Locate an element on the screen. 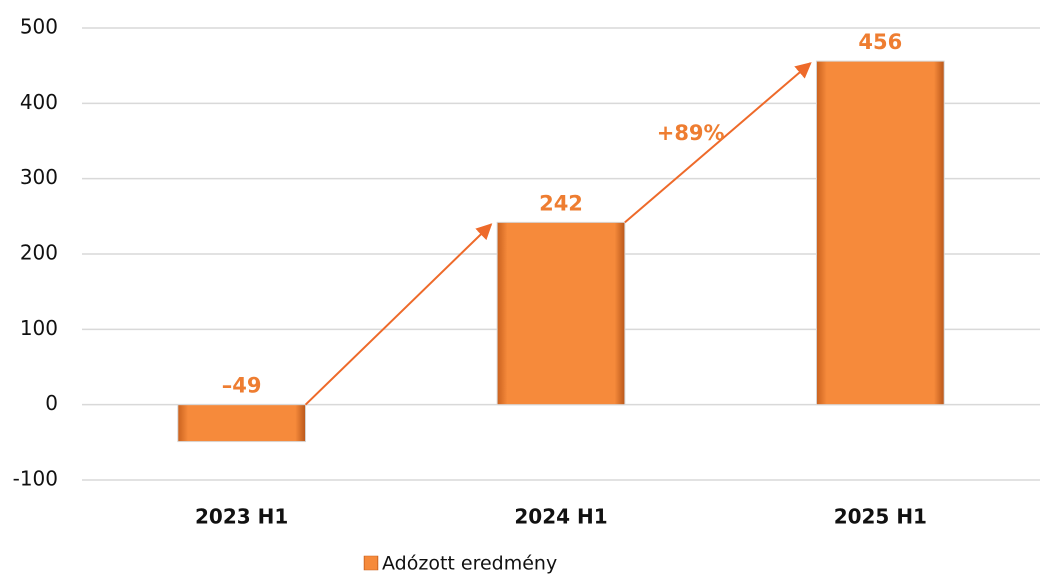 Image resolution: width=1045 pixels, height=574 pixels. y-tick-label: -100 is located at coordinates (35, 479).